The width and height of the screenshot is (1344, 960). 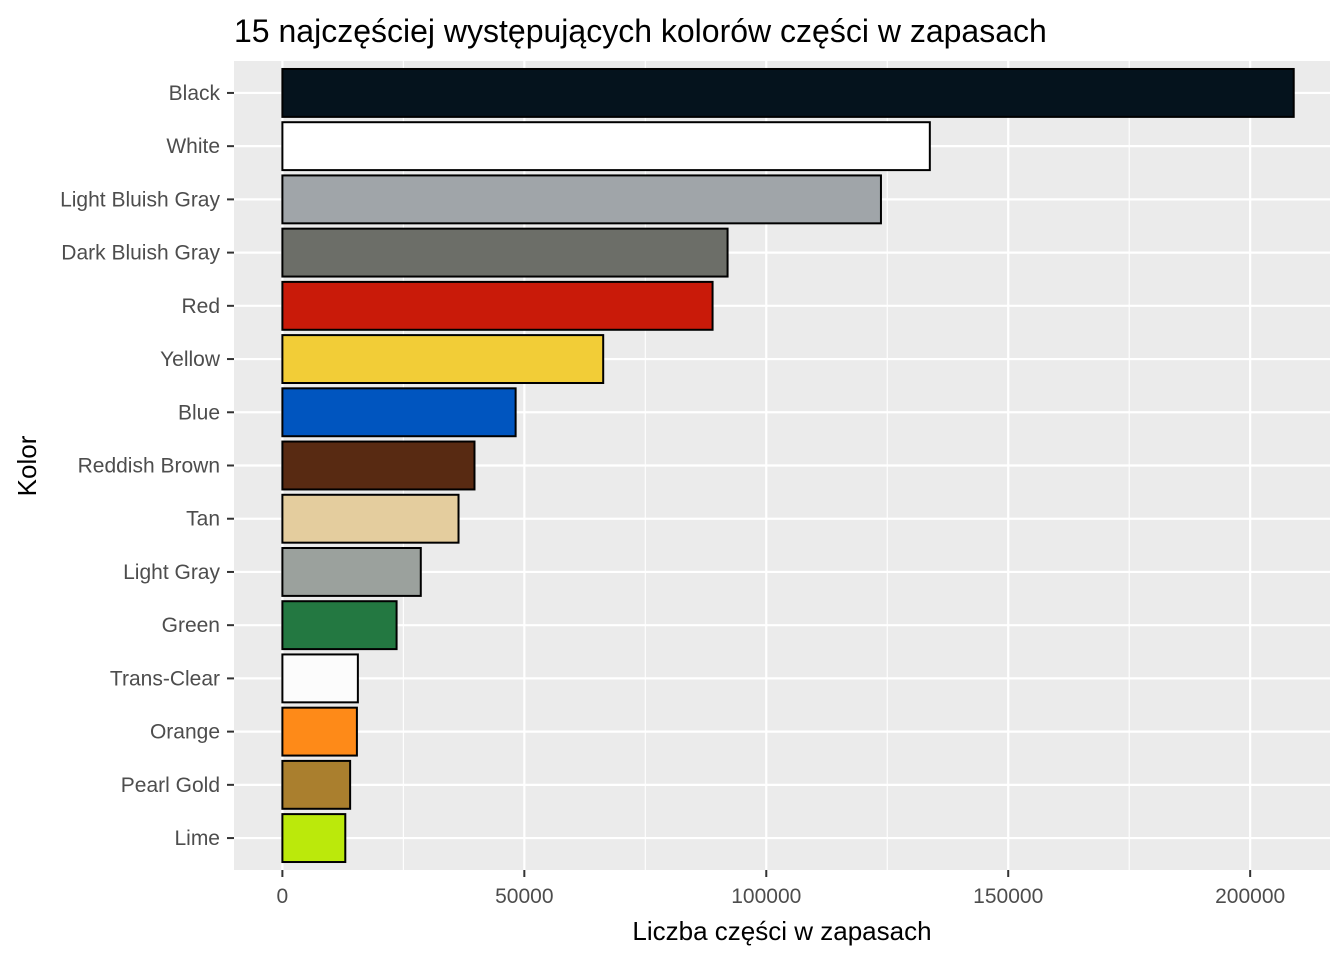 What do you see at coordinates (314, 838) in the screenshot?
I see `bar-lime` at bounding box center [314, 838].